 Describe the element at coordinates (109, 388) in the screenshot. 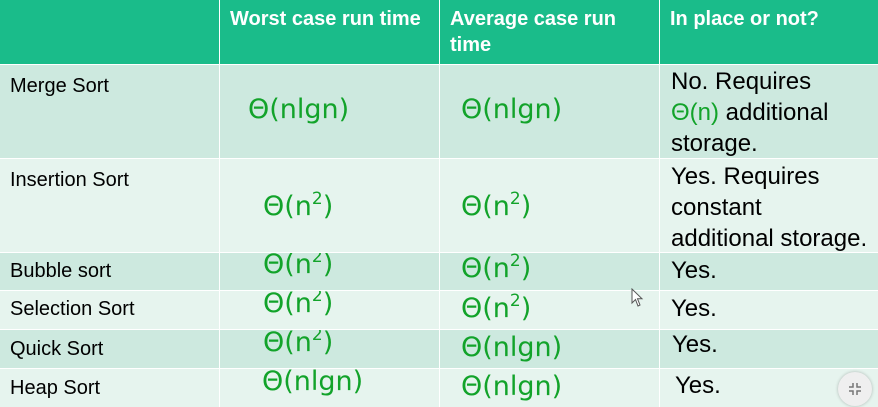

I see `row-heap-sort-name: Heap Sort` at that location.